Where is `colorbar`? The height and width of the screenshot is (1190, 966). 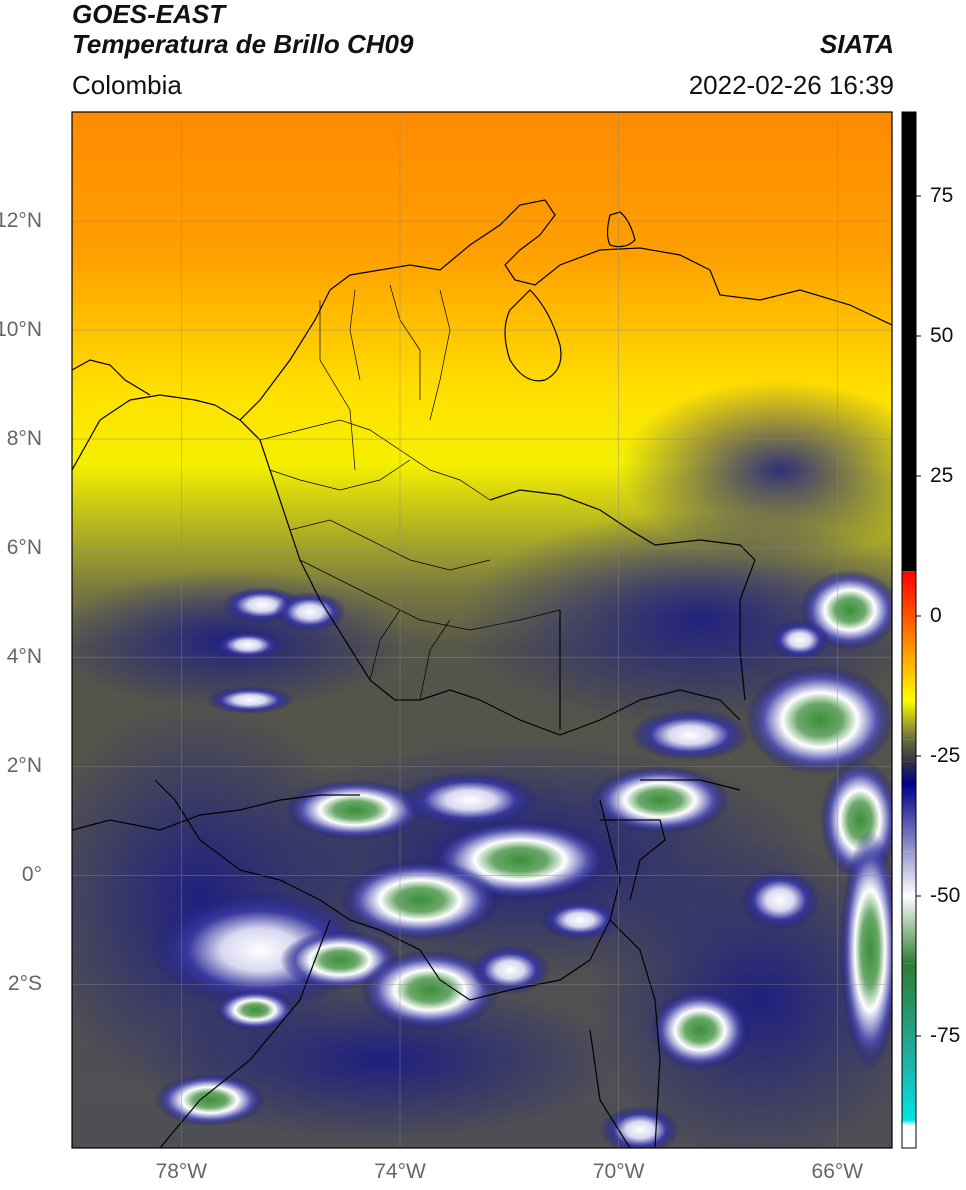 colorbar is located at coordinates (911, 630).